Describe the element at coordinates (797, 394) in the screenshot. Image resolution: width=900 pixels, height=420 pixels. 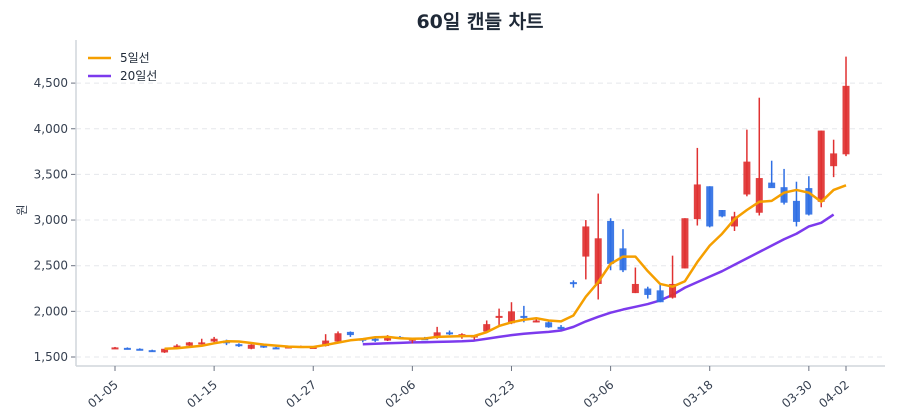
I see `x-tick-label: 03-30` at that location.